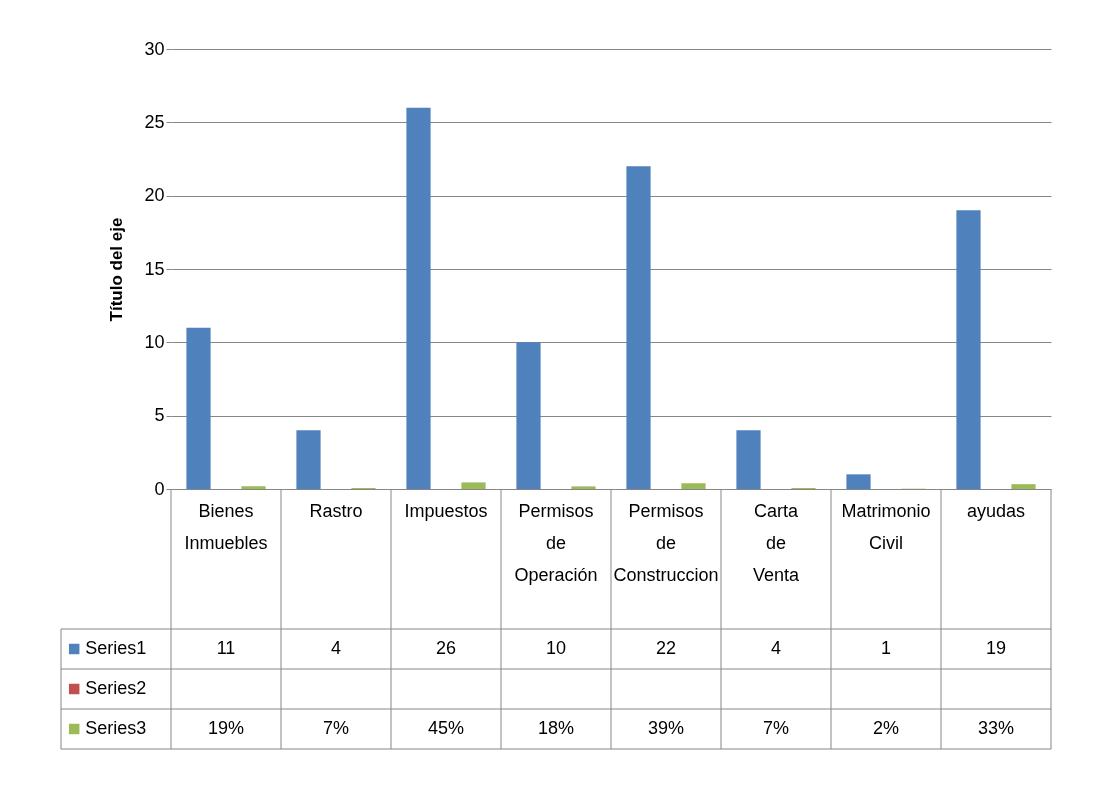  I want to click on y-tick-label: 10, so click(154, 341).